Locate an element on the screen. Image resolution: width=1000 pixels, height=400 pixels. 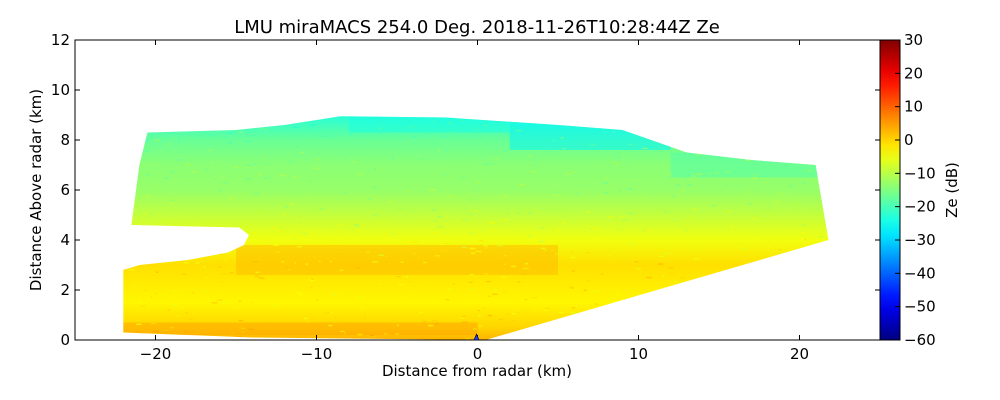
y-tick-label: 6 is located at coordinates (65, 190).